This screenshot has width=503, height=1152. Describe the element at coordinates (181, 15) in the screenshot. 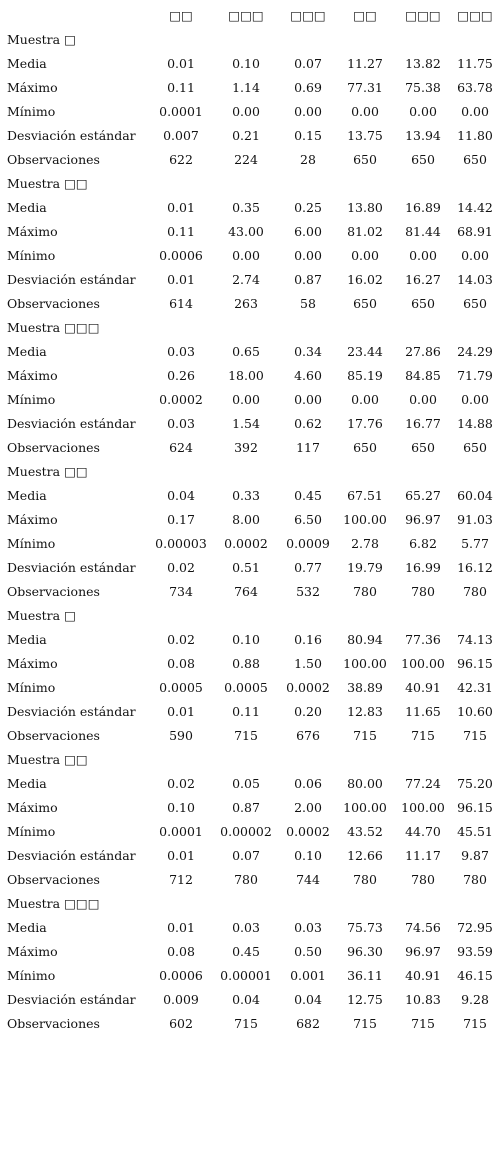

I see `column-header: □□` at that location.